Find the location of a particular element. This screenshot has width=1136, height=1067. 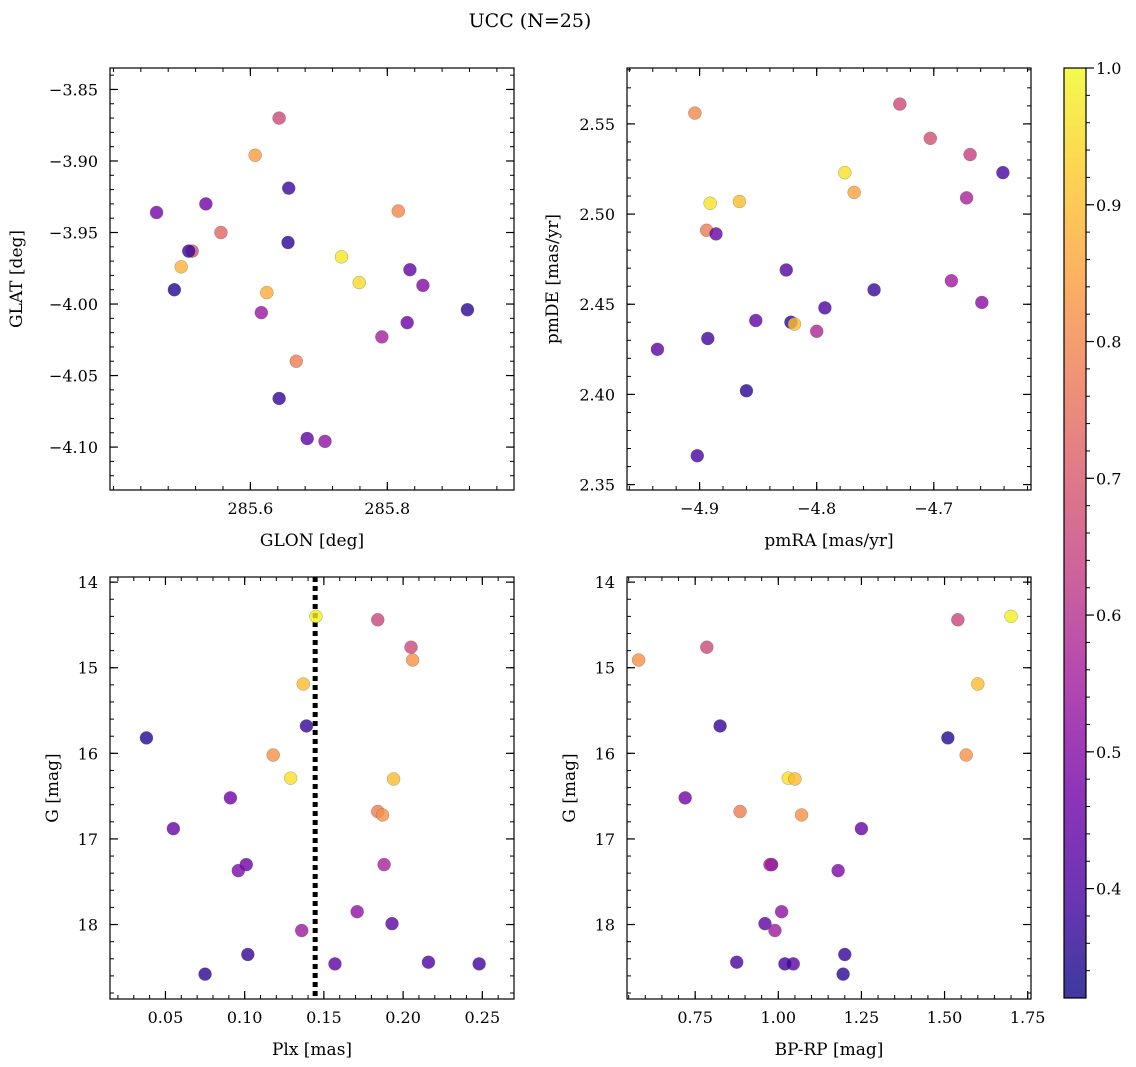

colorbar: 0.4 0.5 0.6 0.7 0.8 0.9 1.0 is located at coordinates (1092, 529).